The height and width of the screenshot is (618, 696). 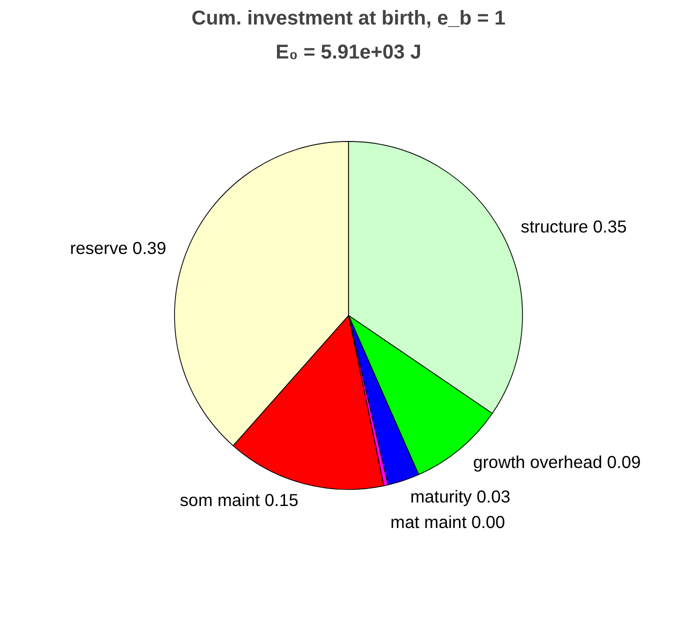 What do you see at coordinates (118, 248) in the screenshot?
I see `slice-label: reserve 0.39` at bounding box center [118, 248].